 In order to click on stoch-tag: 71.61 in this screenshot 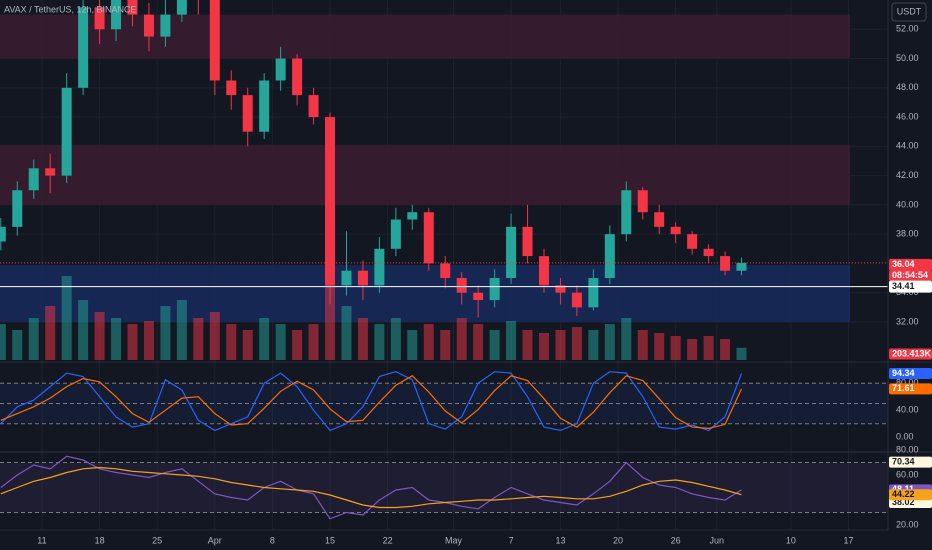, I will do `click(903, 388)`.